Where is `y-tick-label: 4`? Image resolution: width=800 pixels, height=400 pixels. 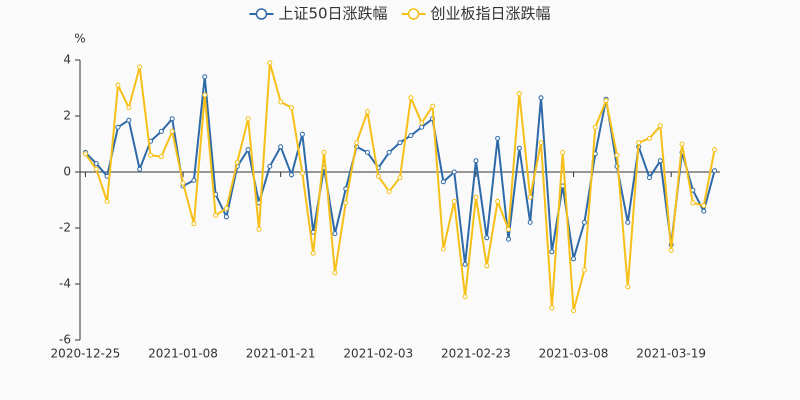
y-tick-label: 4 is located at coordinates (67, 60).